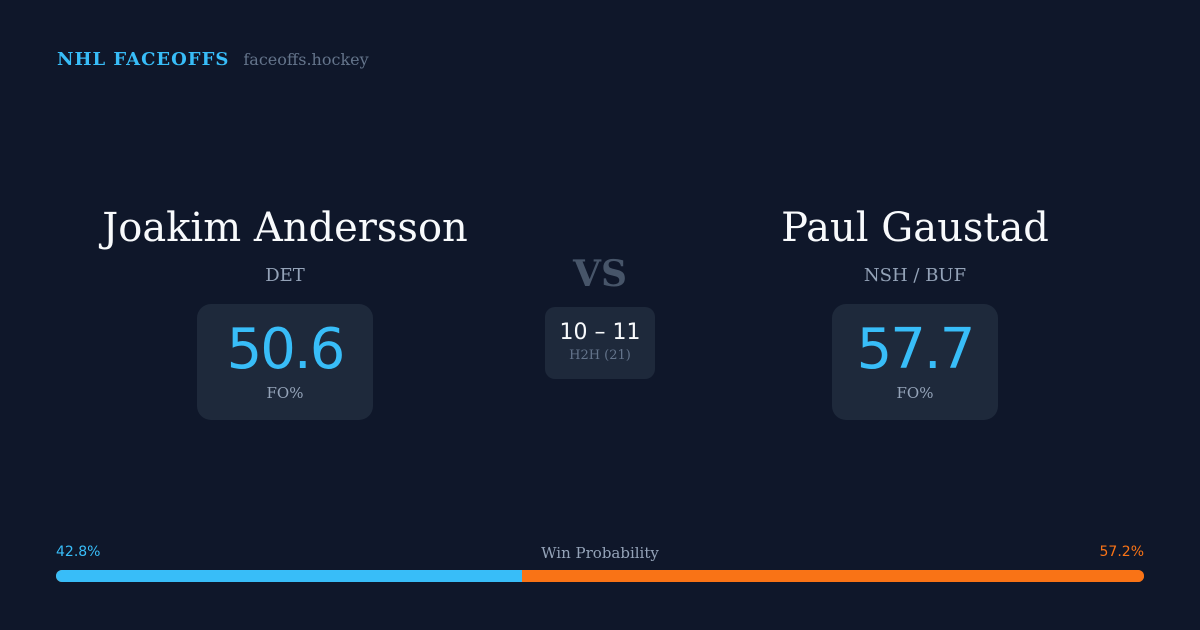  I want to click on head-to-head-score: 10 – 11, so click(600, 332).